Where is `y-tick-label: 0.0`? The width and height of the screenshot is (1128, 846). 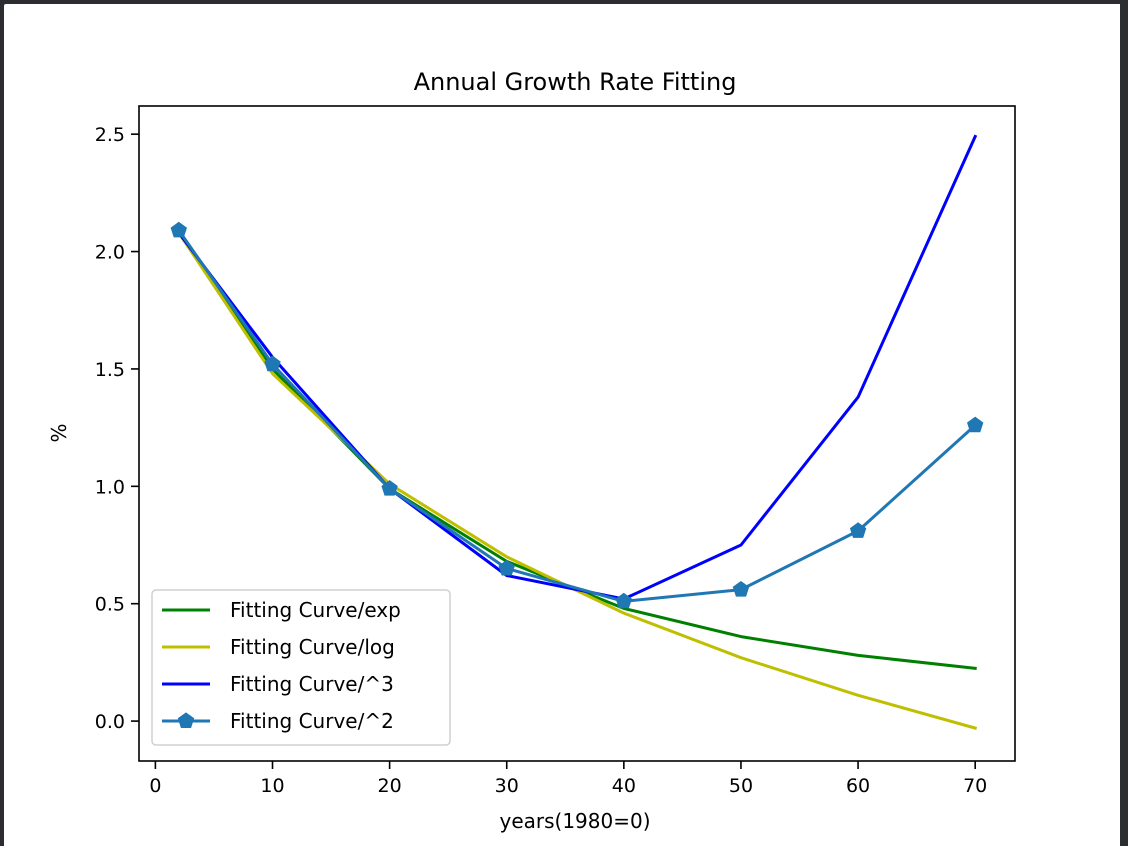 y-tick-label: 0.0 is located at coordinates (110, 722).